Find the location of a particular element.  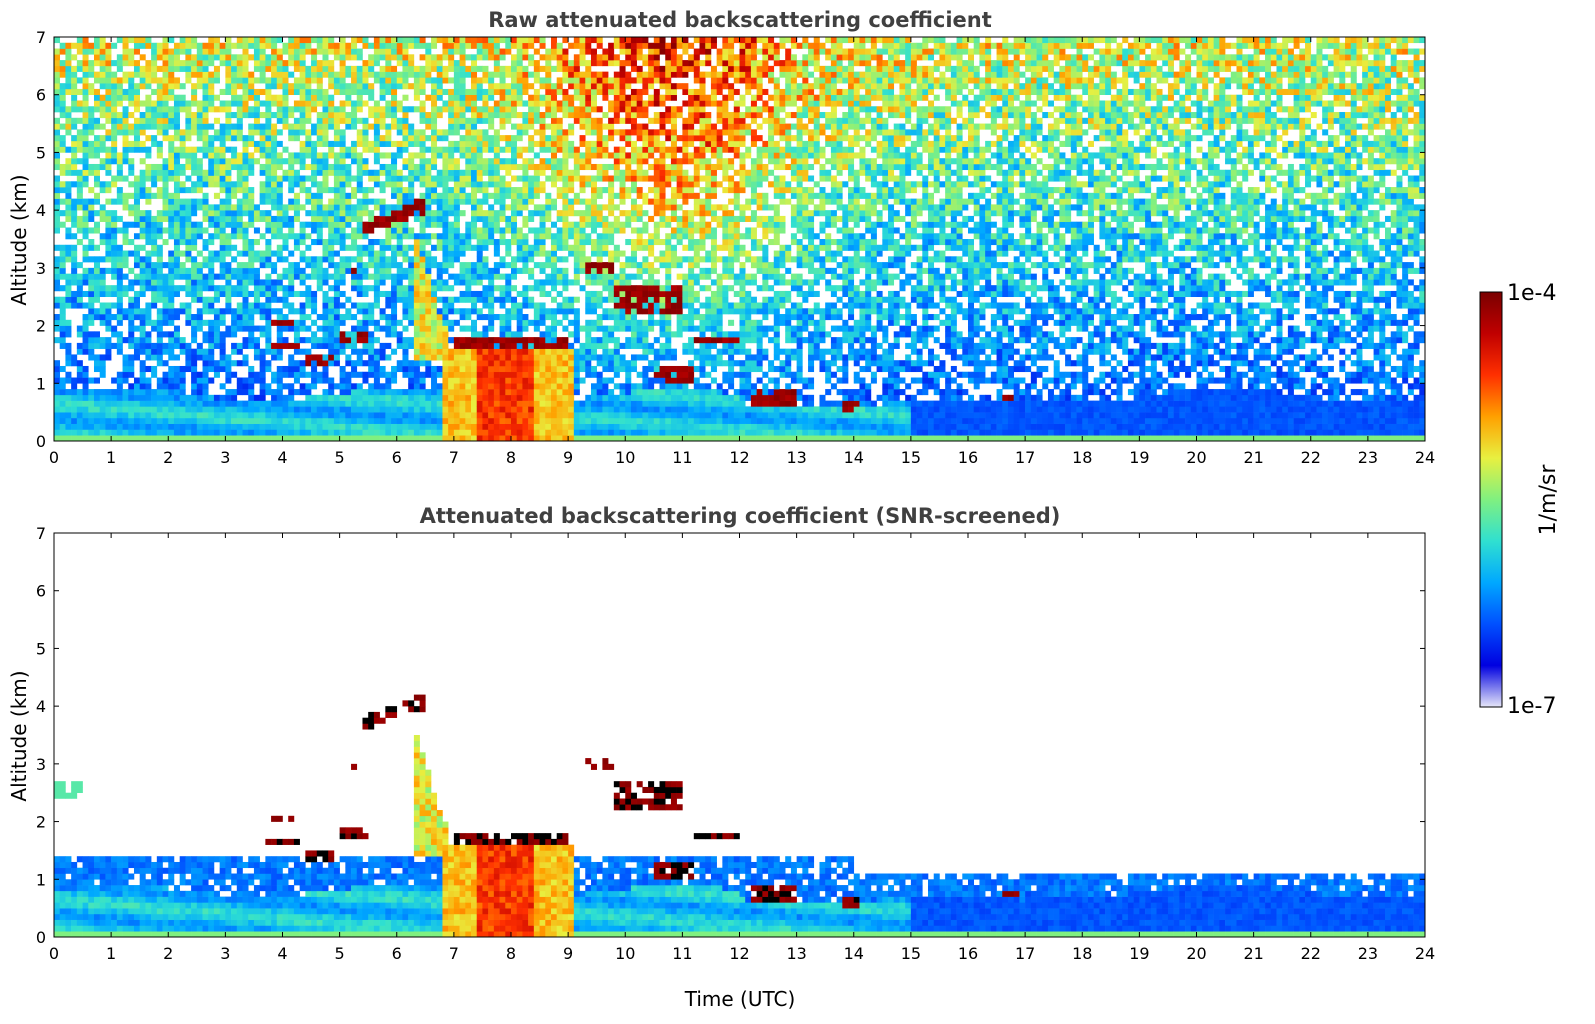

colorbar-max-label: 1e-4 is located at coordinates (1531, 293).